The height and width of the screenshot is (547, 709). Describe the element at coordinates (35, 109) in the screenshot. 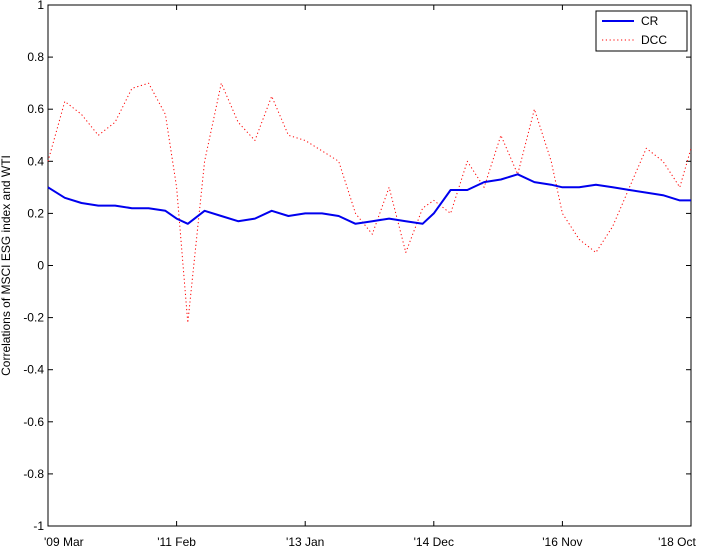

I see `y-tick-label: 0.6` at that location.